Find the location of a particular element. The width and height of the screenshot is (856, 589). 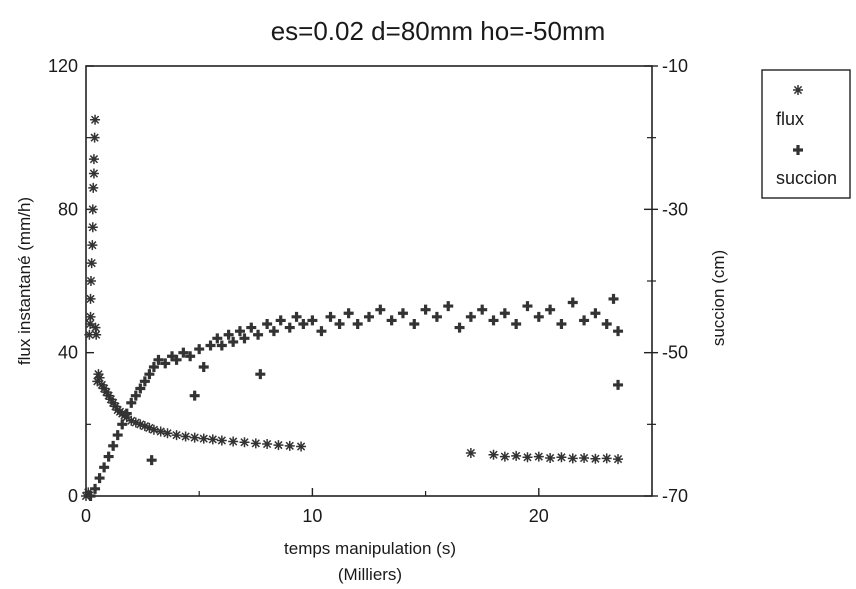

right-tick-label: -10 is located at coordinates (675, 66).